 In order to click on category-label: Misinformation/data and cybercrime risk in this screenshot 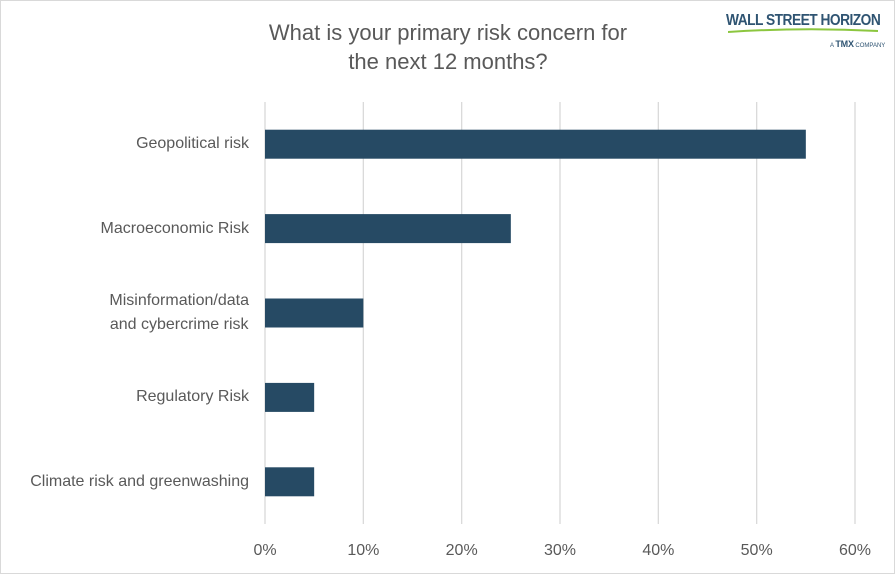, I will do `click(179, 313)`.